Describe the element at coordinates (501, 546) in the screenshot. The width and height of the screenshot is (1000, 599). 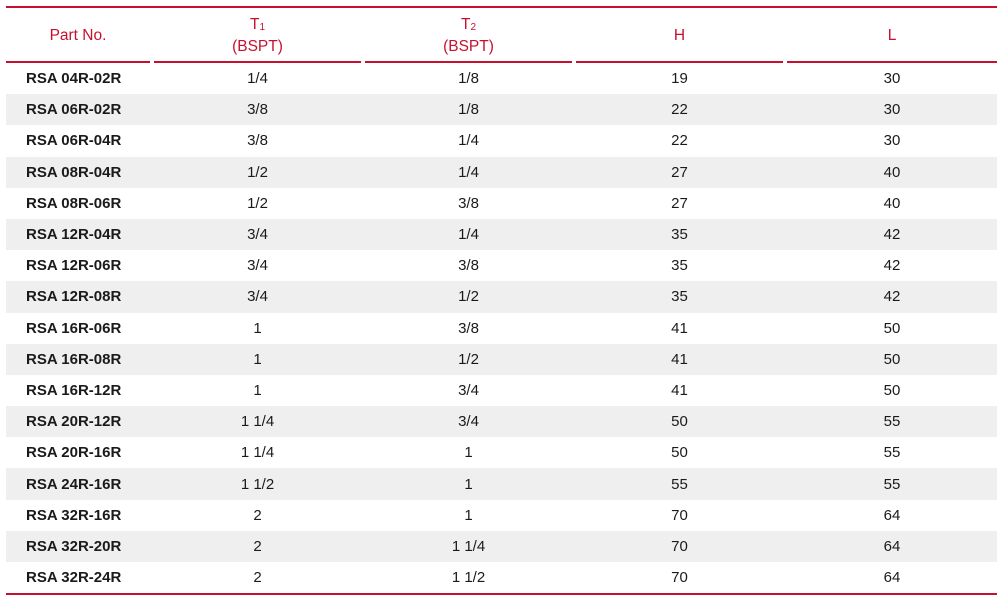
I see `table-row: RSA 32R-20R 2 1 1/4 70 64` at that location.